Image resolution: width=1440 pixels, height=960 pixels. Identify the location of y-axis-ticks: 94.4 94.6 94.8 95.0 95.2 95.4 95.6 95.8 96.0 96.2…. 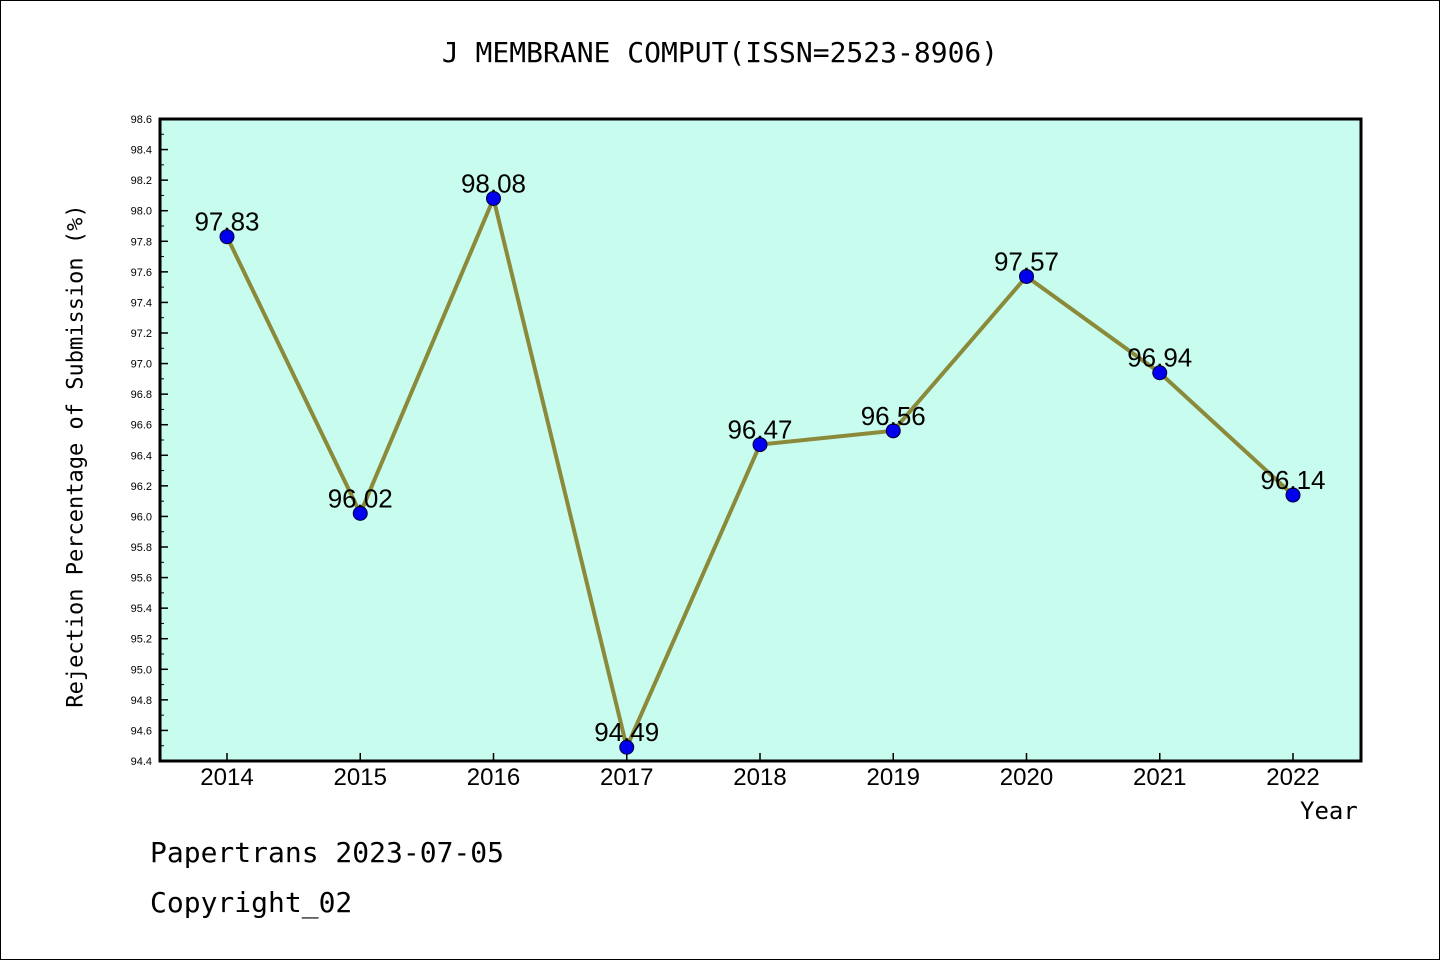
(149, 441).